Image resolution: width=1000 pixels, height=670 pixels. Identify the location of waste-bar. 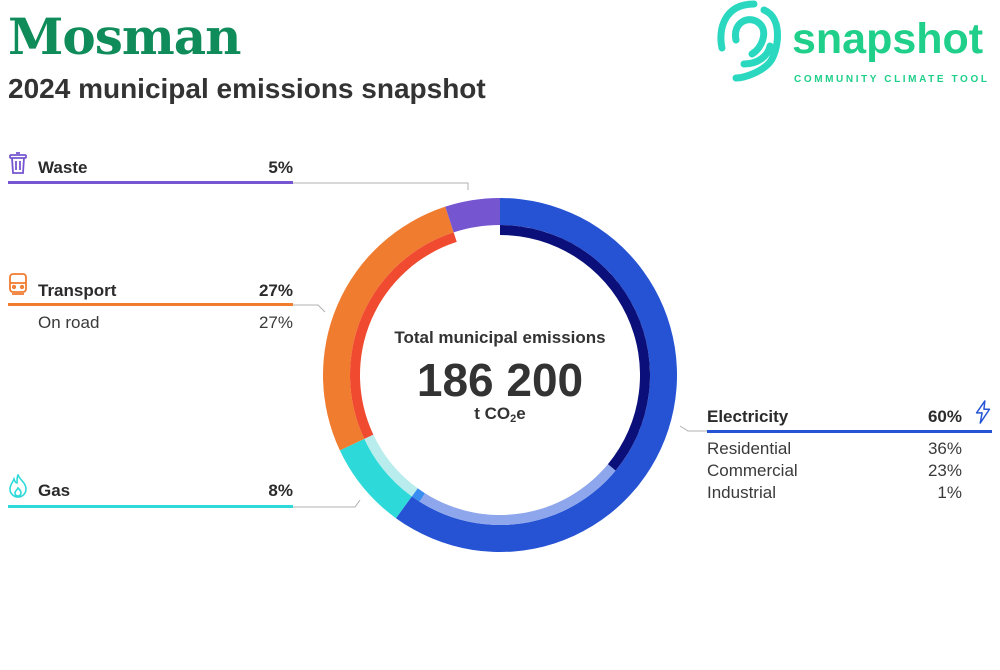
(150, 182).